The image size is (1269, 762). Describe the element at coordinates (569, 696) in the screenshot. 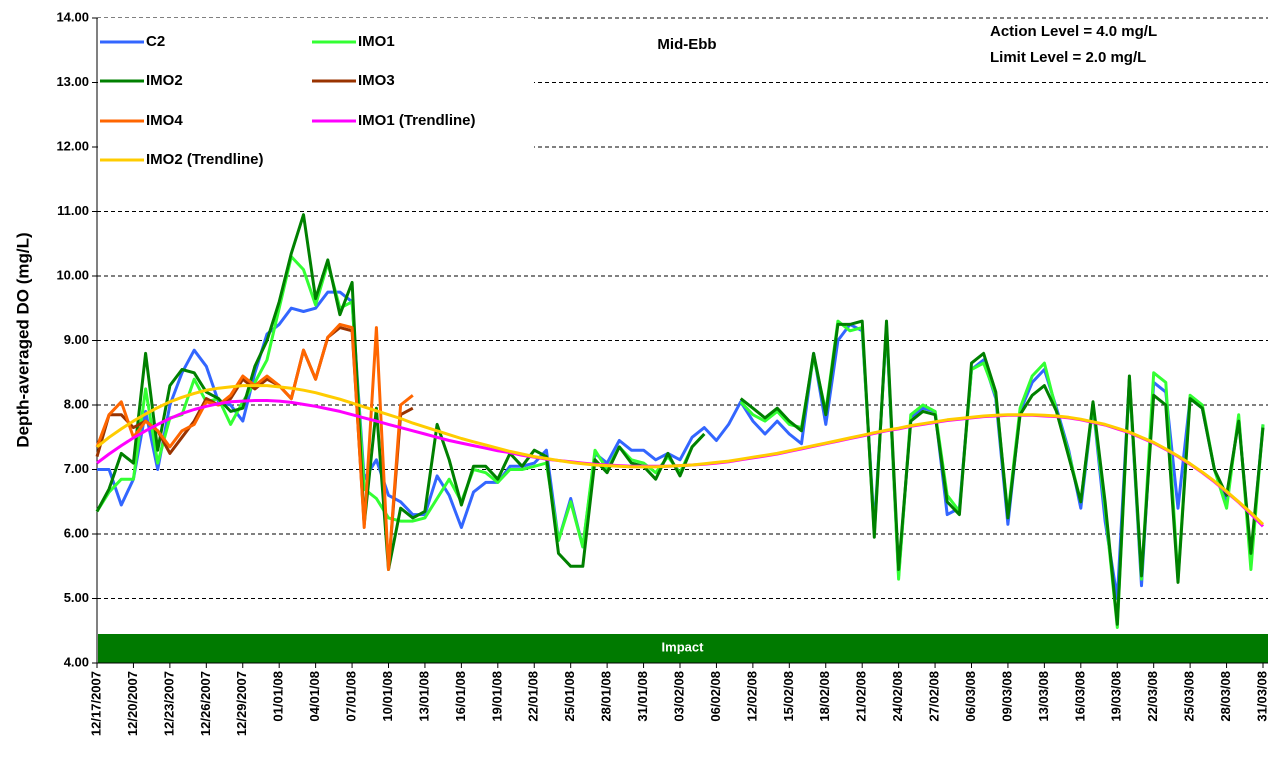

I see `x-tick-label: 25/01/08` at that location.